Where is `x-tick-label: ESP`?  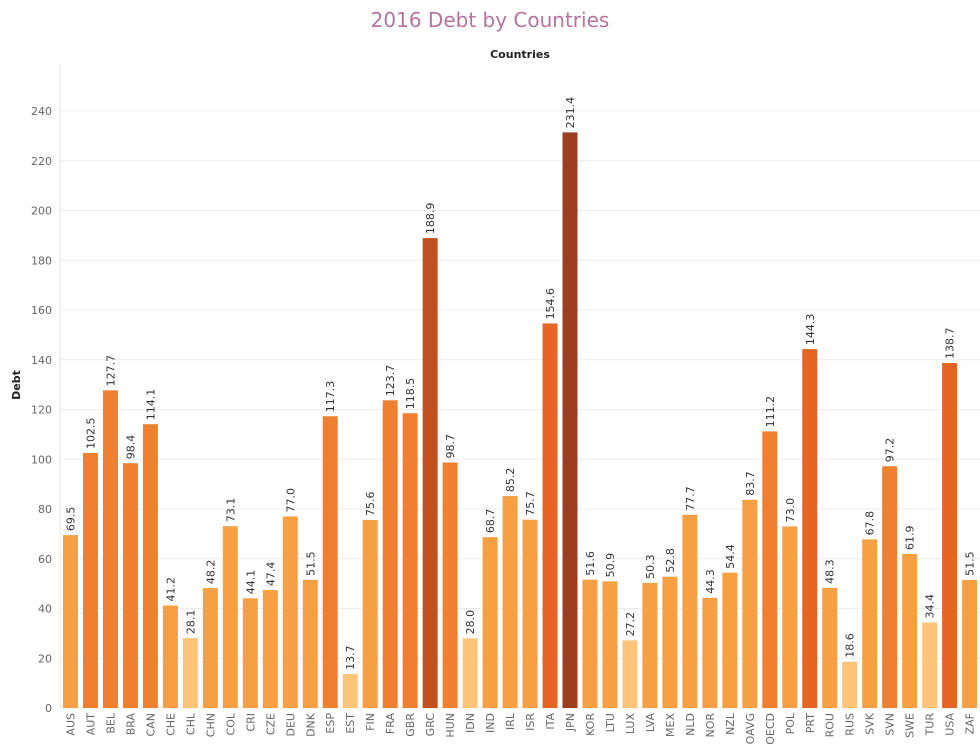 x-tick-label: ESP is located at coordinates (330, 723).